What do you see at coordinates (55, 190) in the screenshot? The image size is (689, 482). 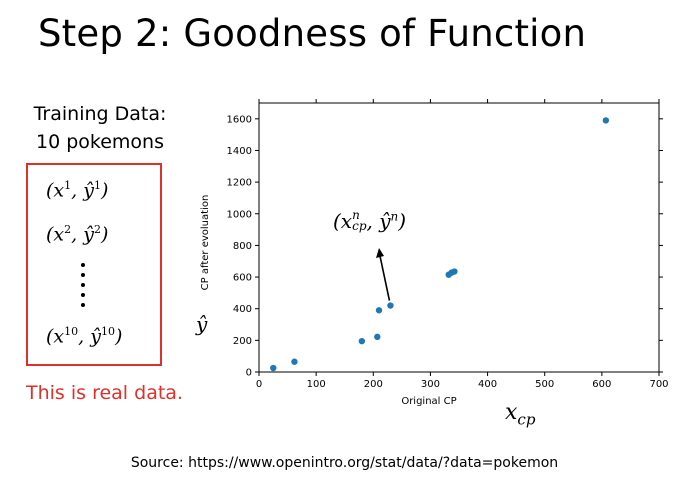 I see `pair-1-x: (x` at bounding box center [55, 190].